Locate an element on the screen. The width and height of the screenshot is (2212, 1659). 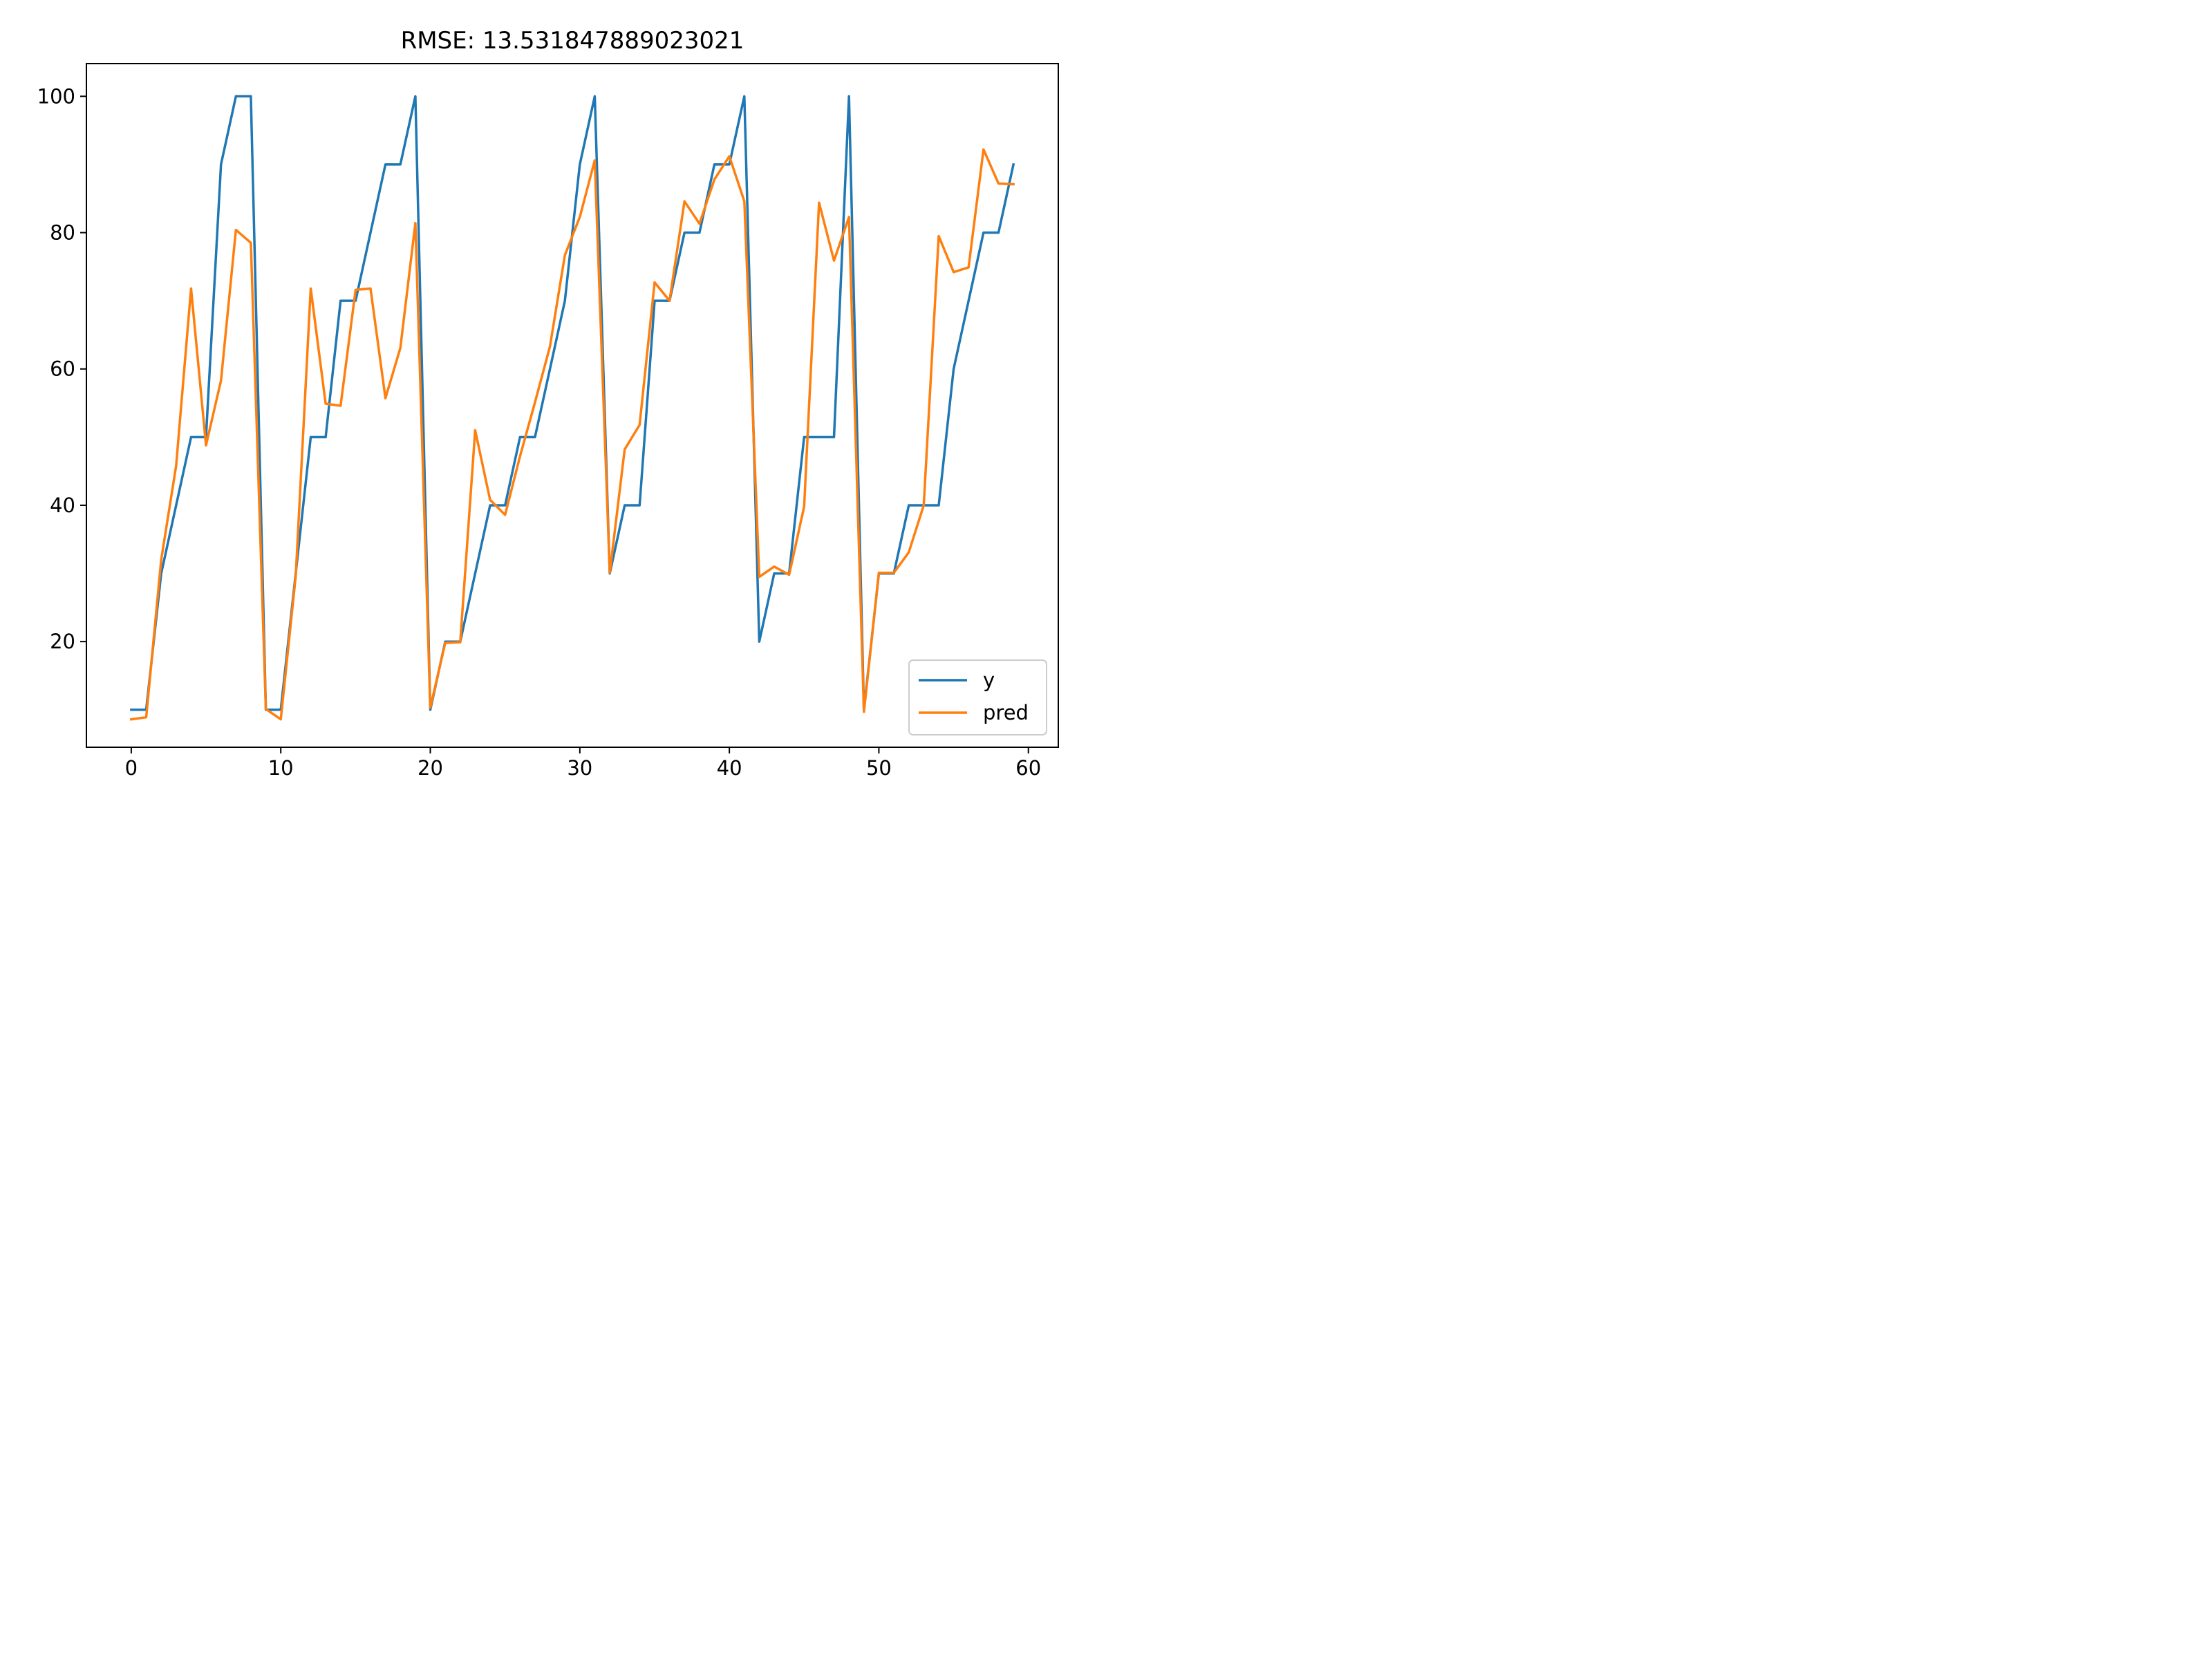
x-tick-label: 10 is located at coordinates (281, 768).